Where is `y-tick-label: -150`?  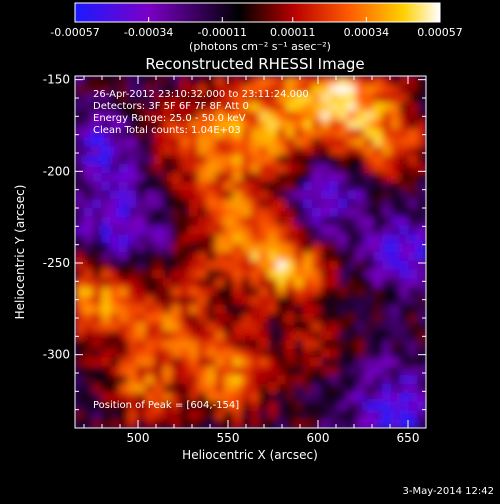
y-tick-label: -150 is located at coordinates (56, 80).